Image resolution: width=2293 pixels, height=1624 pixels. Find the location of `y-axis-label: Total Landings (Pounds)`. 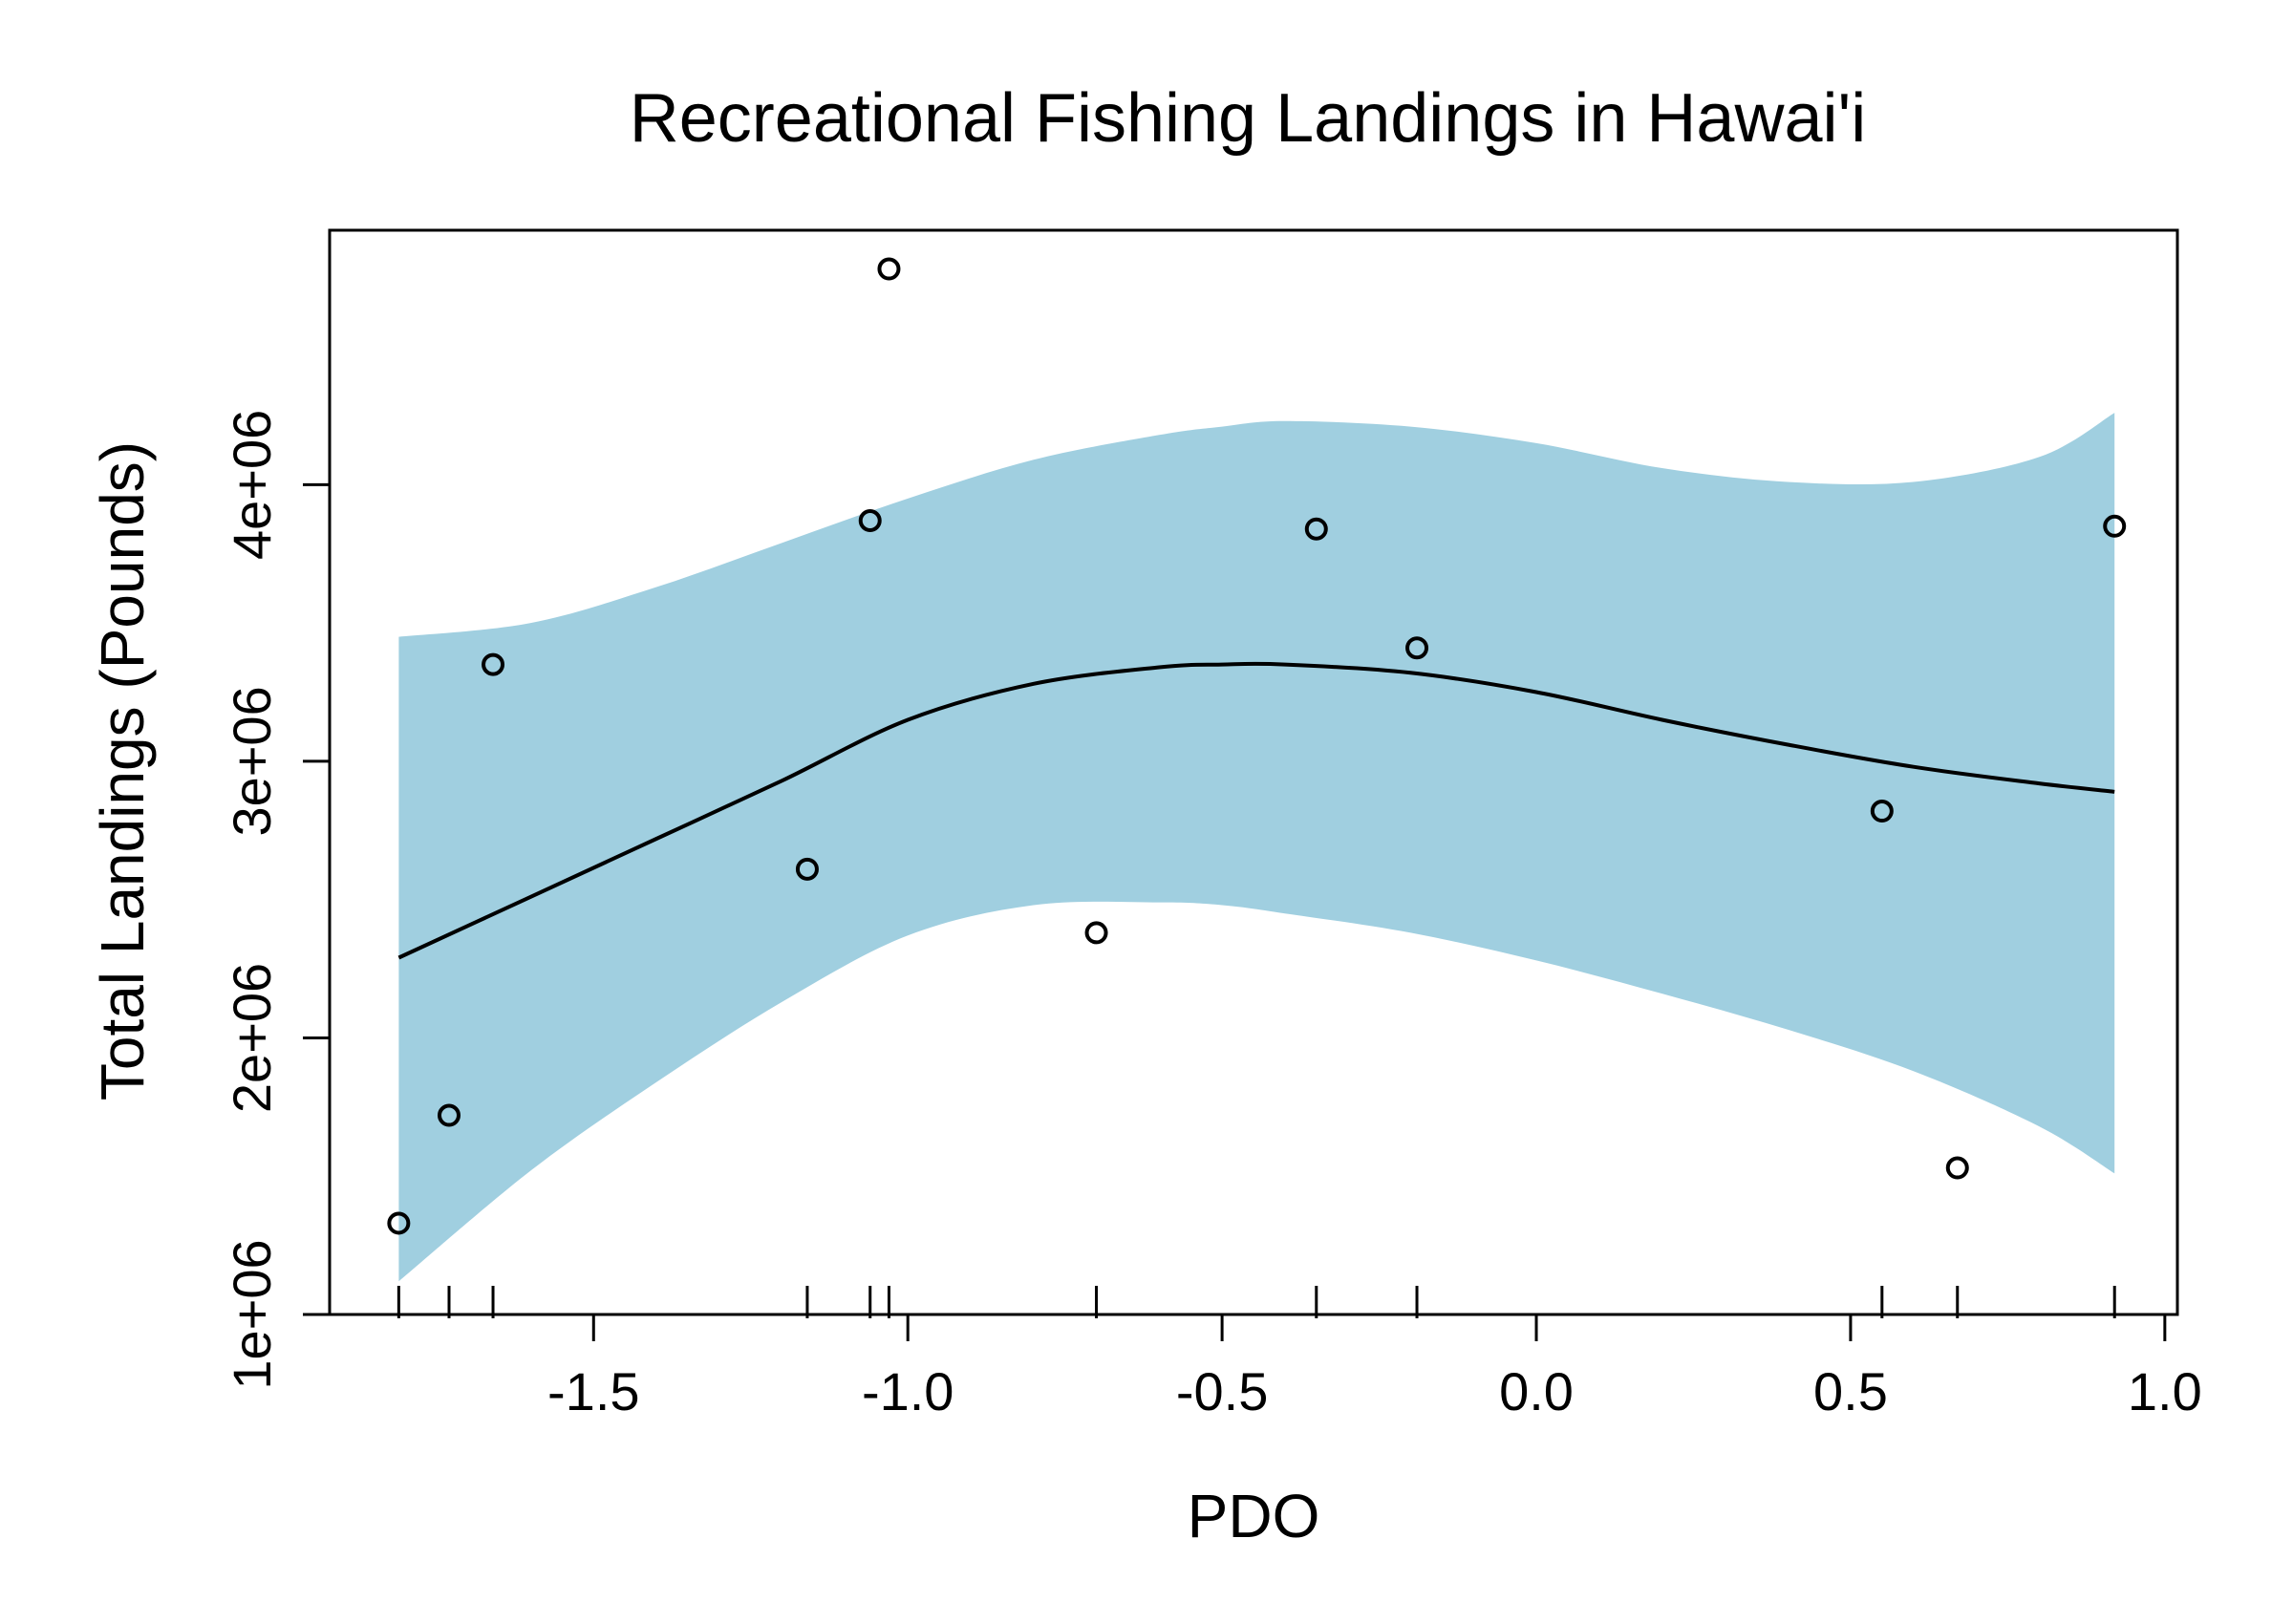

y-axis-label: Total Landings (Pounds) is located at coordinates (122, 771).